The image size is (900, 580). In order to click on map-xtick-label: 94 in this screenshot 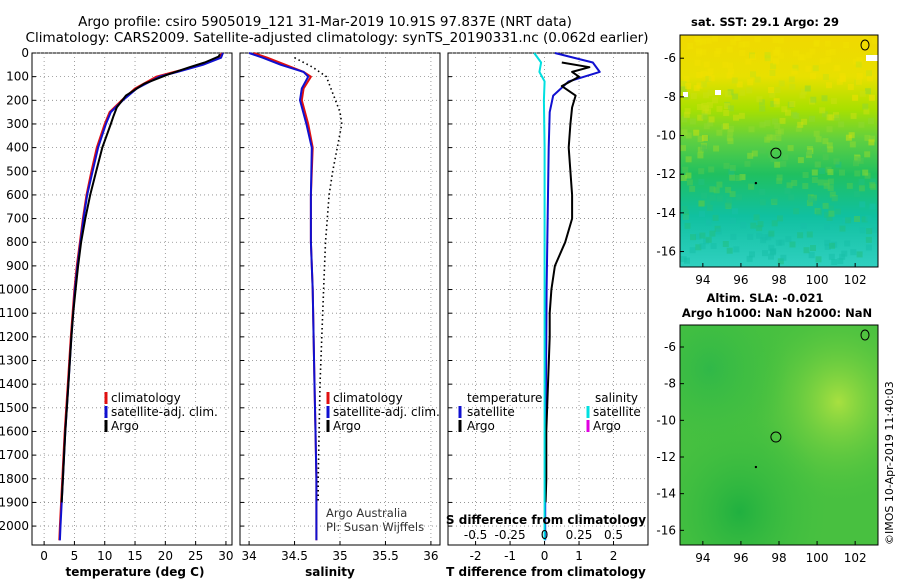, I will do `click(702, 280)`.